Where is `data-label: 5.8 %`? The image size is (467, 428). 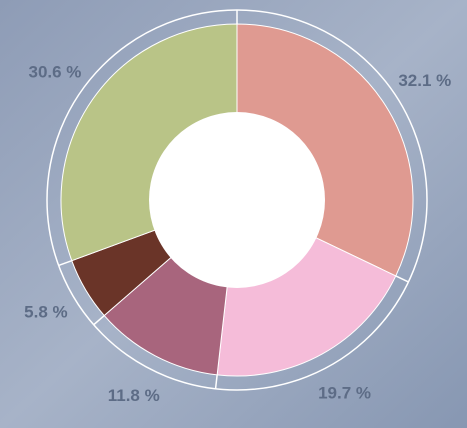 data-label: 5.8 % is located at coordinates (45, 311).